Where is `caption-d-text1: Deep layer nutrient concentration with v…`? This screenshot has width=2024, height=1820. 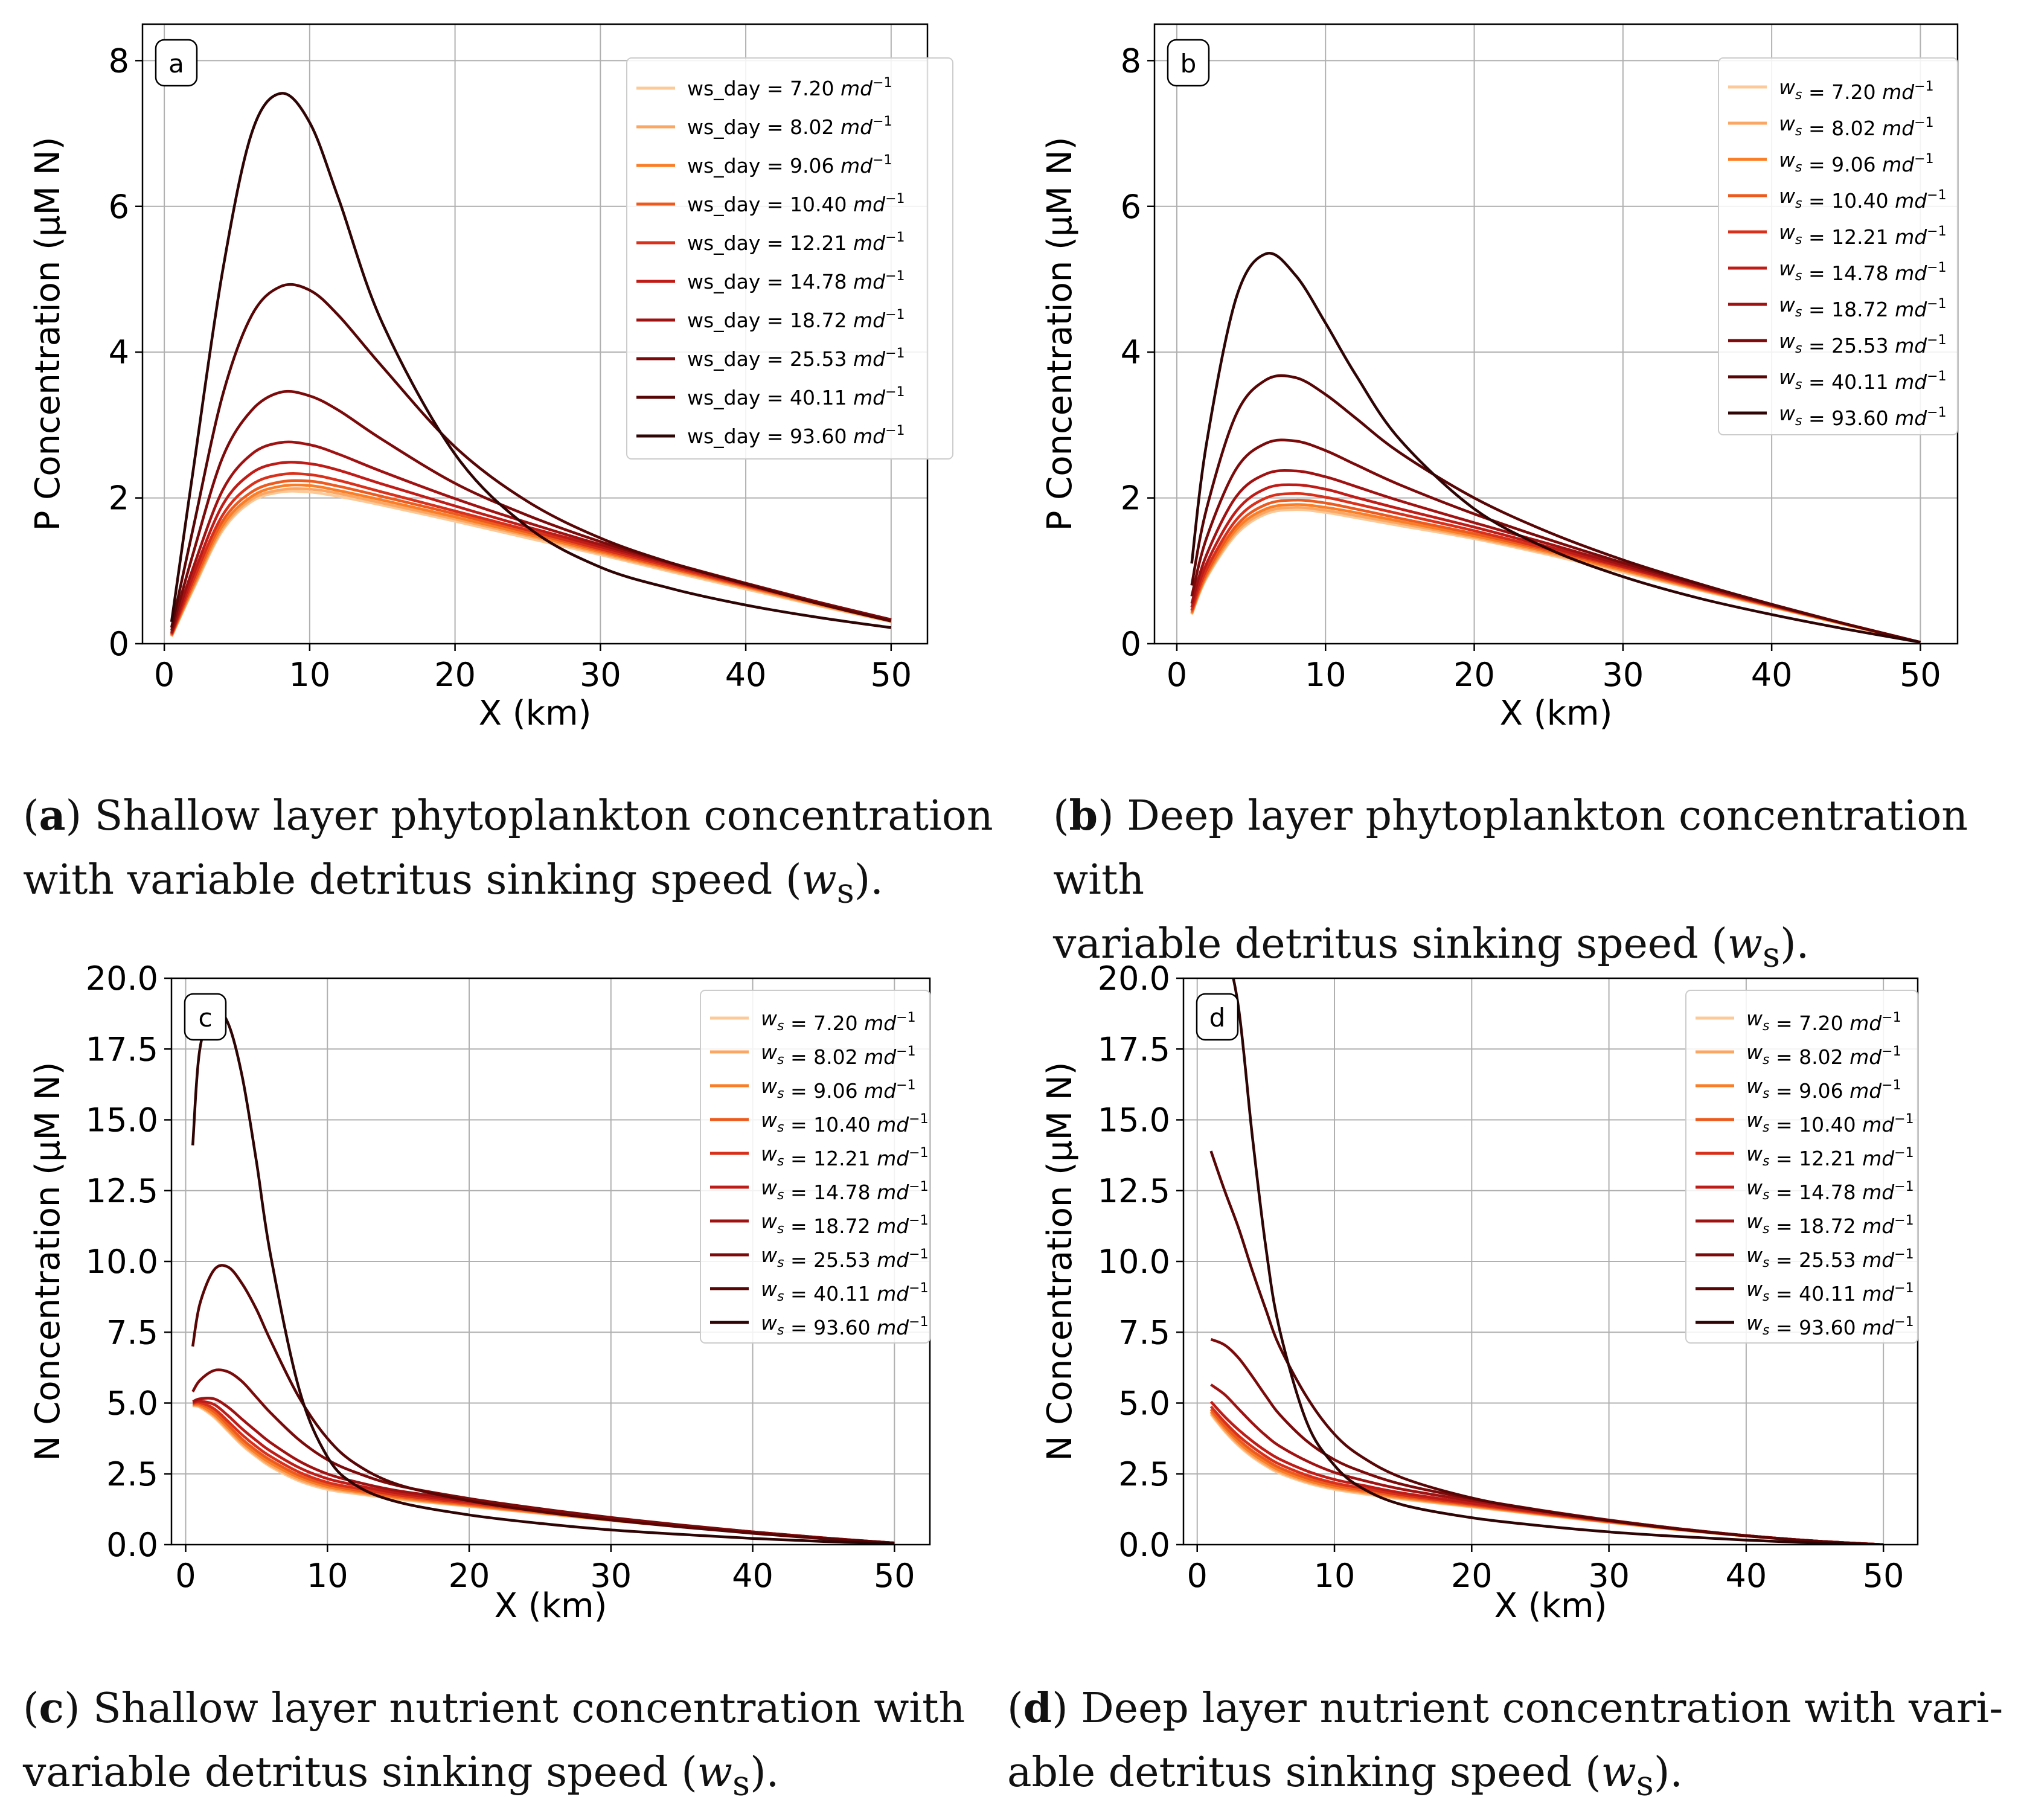
caption-d-text1: Deep layer nutrient concentration with v… is located at coordinates (1542, 1708).